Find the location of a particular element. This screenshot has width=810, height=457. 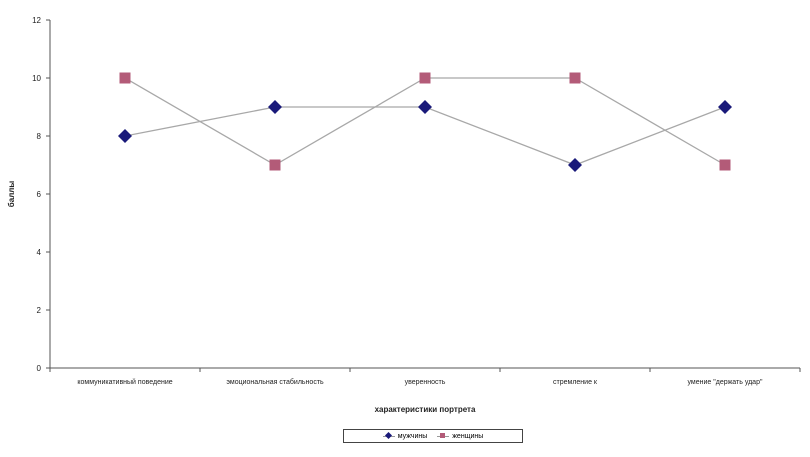

y-tick-label: 0 is located at coordinates (39, 368).